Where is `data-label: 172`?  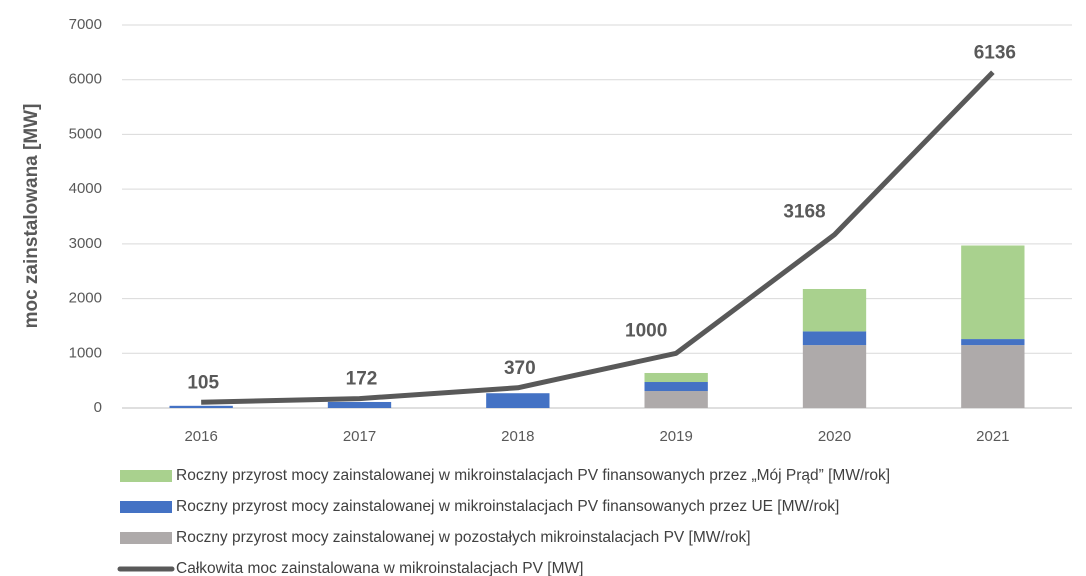 data-label: 172 is located at coordinates (362, 379).